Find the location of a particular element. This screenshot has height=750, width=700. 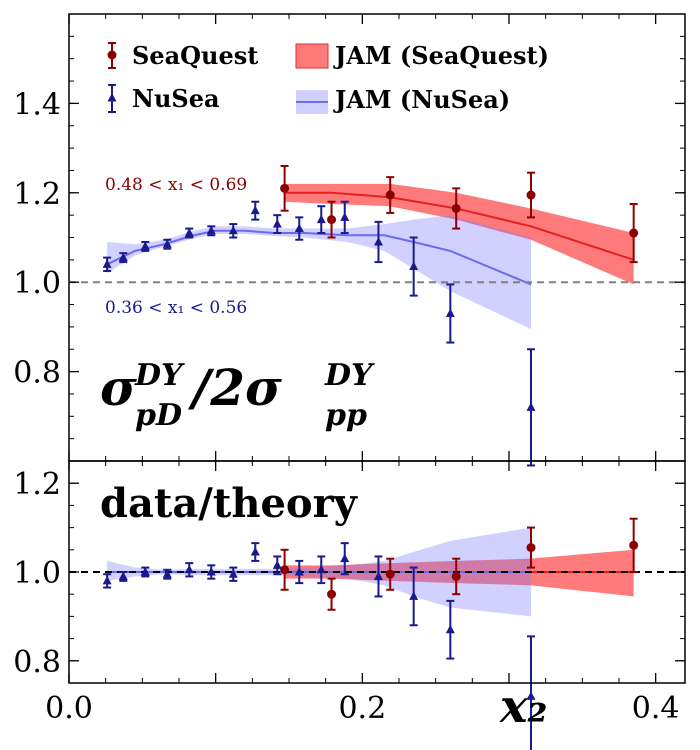

svg-text: σ is located at coordinates (118, 387).